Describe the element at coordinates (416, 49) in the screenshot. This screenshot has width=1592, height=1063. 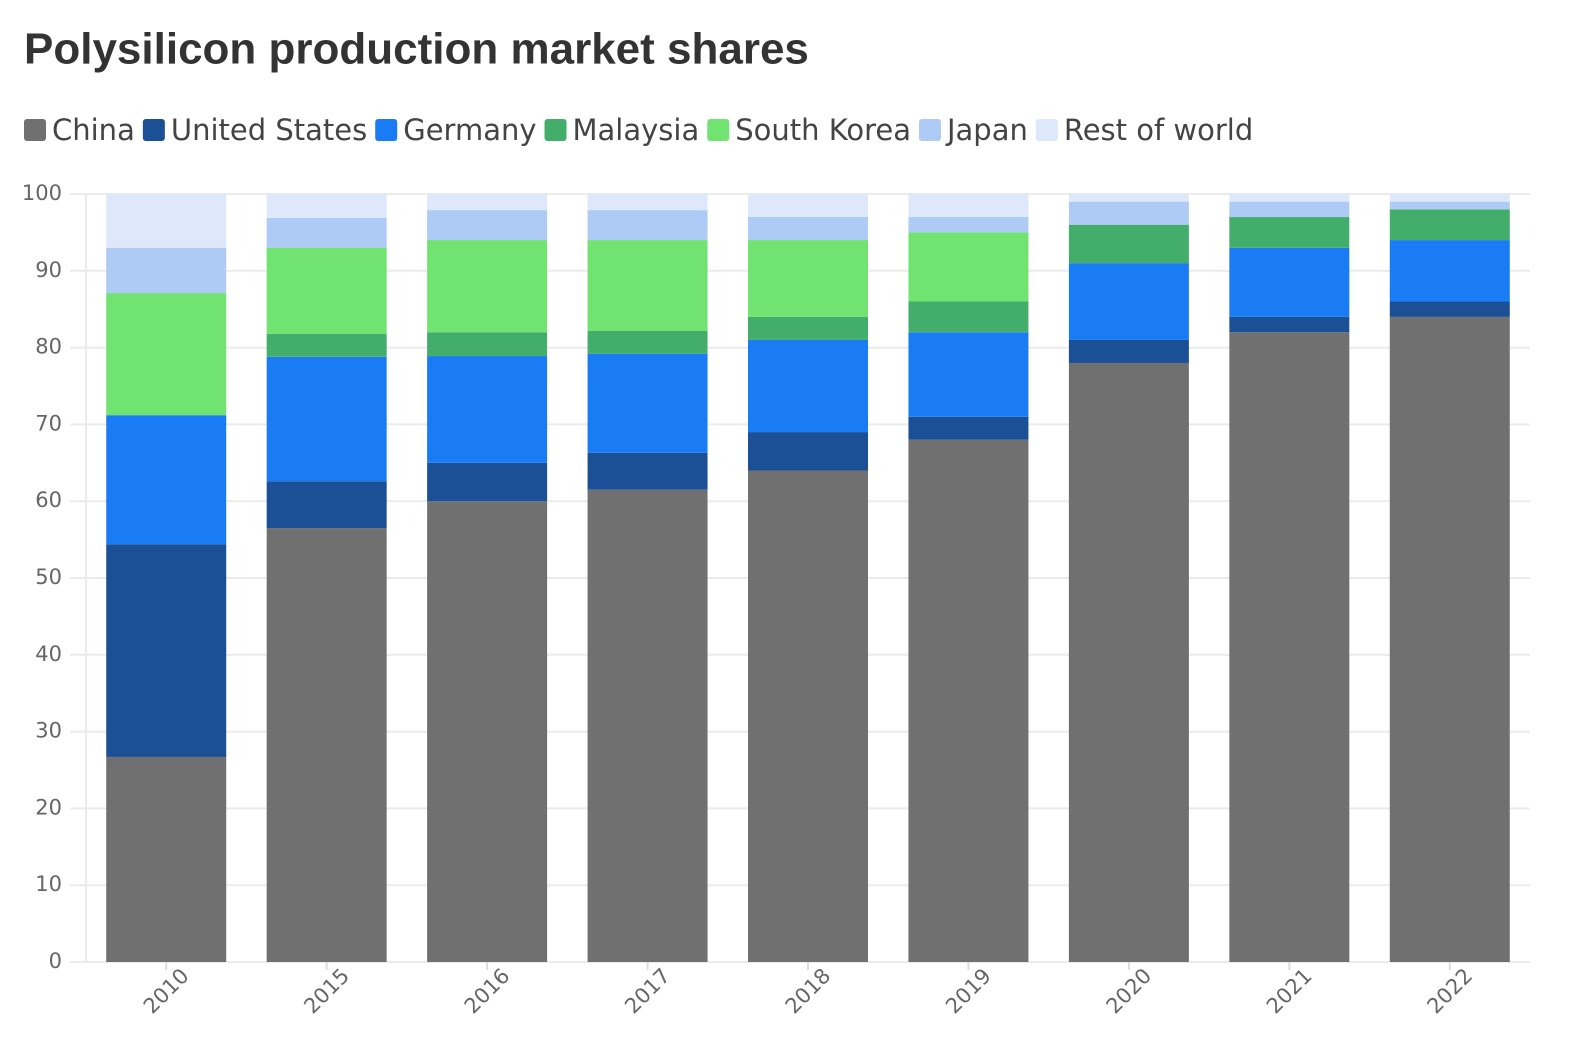
I see `chart-title: Polysilicon production market shares` at that location.